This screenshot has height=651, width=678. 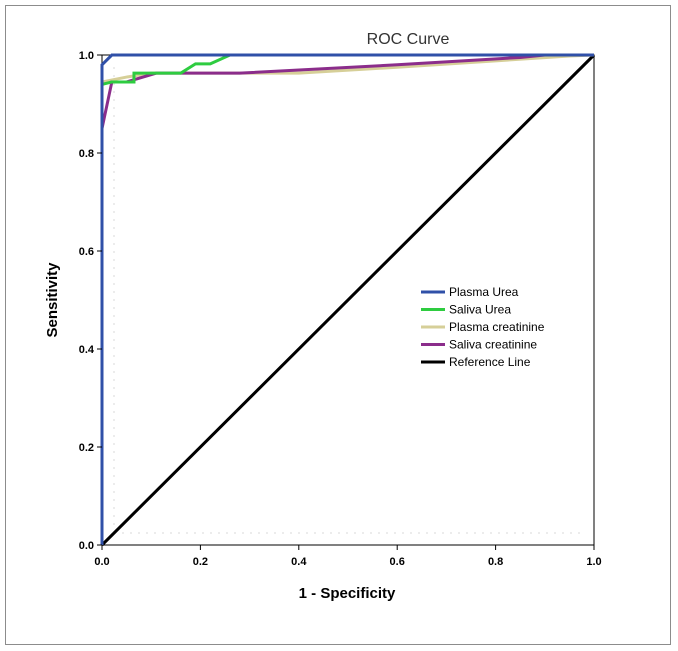 I want to click on y-tick-label: 1.0, so click(x=86, y=56).